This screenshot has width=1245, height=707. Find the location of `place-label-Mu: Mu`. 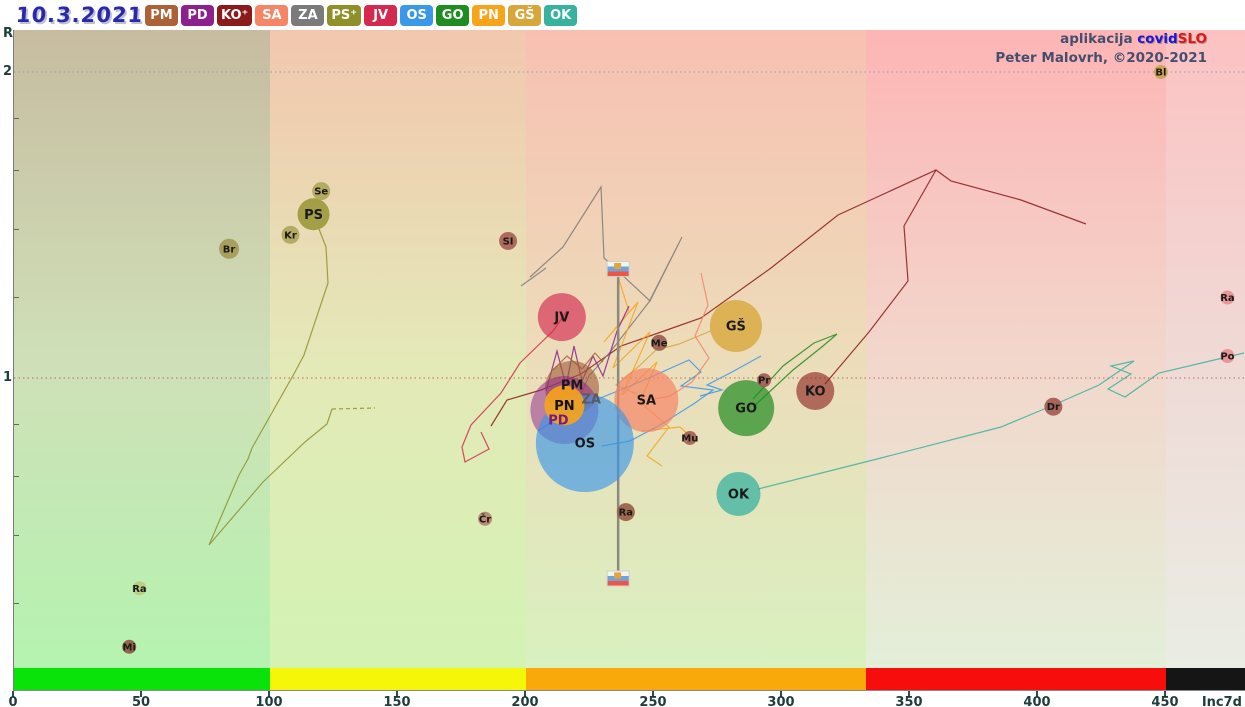

place-label-Mu: Mu is located at coordinates (689, 438).